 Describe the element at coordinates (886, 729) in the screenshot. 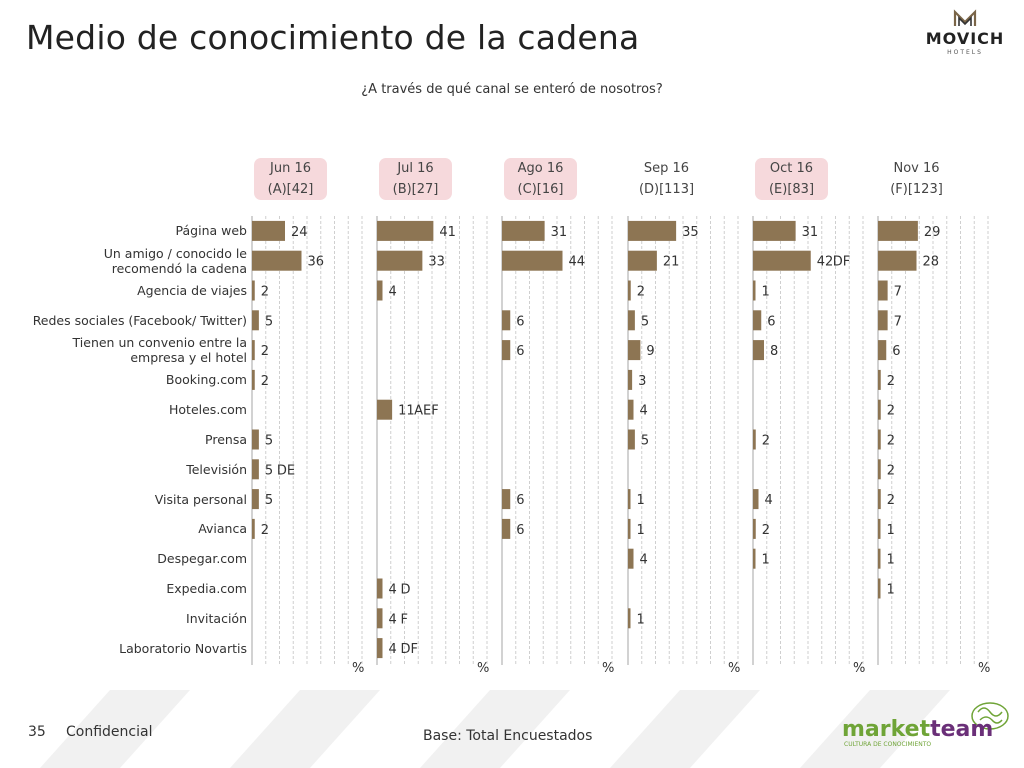

I see `marketteam-word1: market` at that location.